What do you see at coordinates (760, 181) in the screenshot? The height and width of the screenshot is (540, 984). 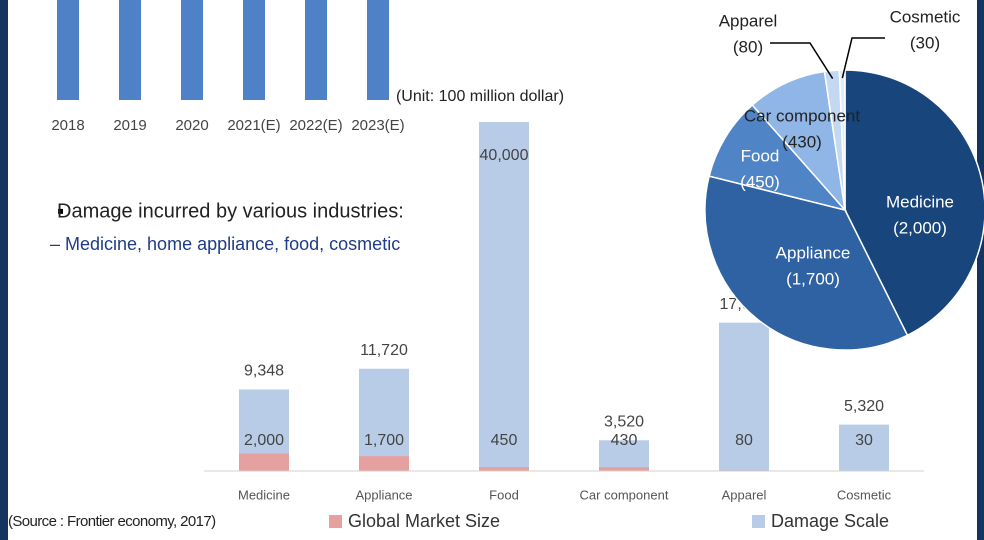 I see `pie-value-label: (450)` at bounding box center [760, 181].